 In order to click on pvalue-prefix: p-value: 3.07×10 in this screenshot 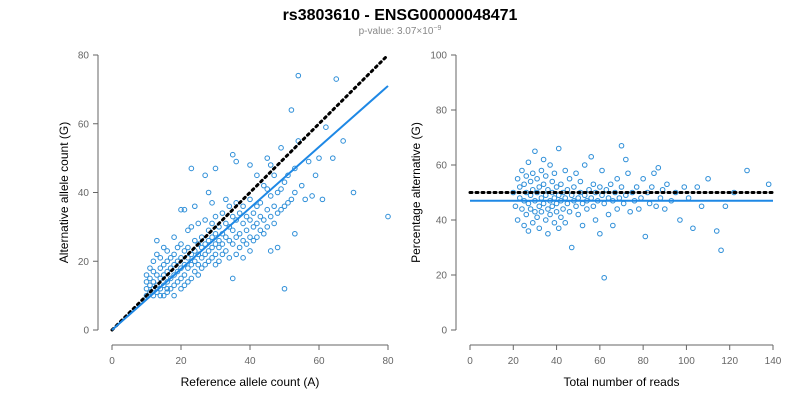, I will do `click(396, 31)`.